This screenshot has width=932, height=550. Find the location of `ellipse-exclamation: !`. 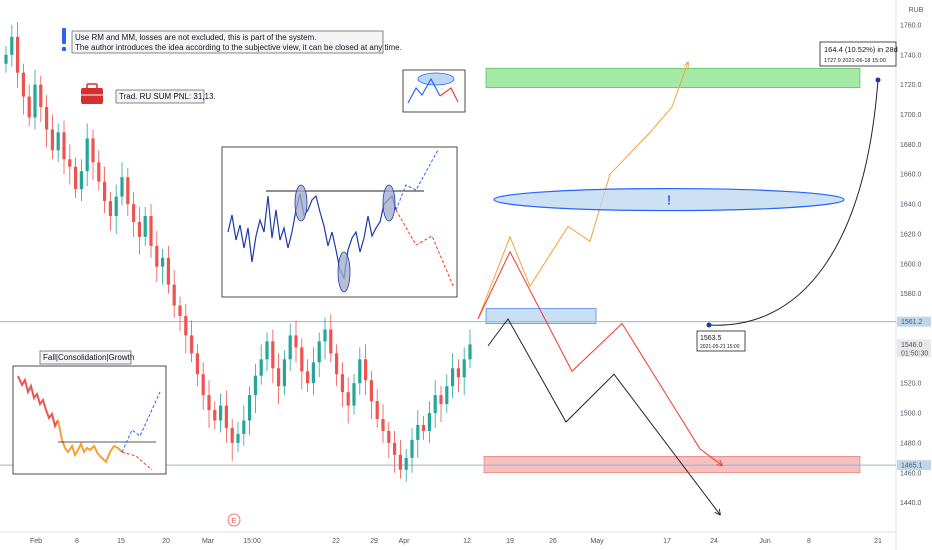

ellipse-exclamation: ! is located at coordinates (669, 200).